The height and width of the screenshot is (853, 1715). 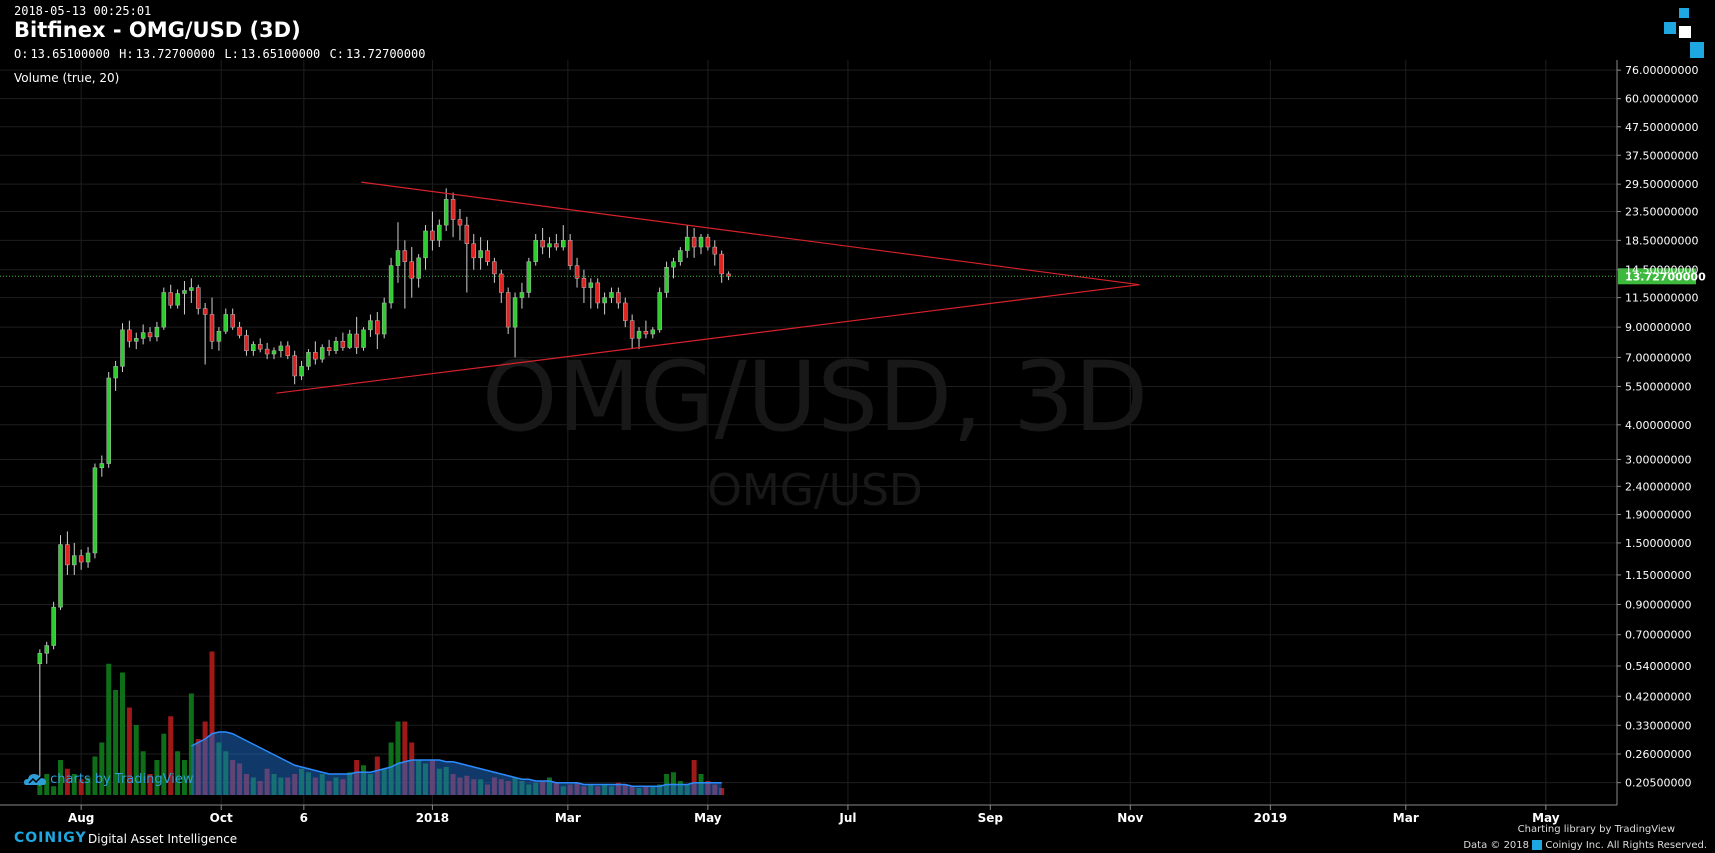 I want to click on y-tick-label: 9.00000000, so click(x=1658, y=327).